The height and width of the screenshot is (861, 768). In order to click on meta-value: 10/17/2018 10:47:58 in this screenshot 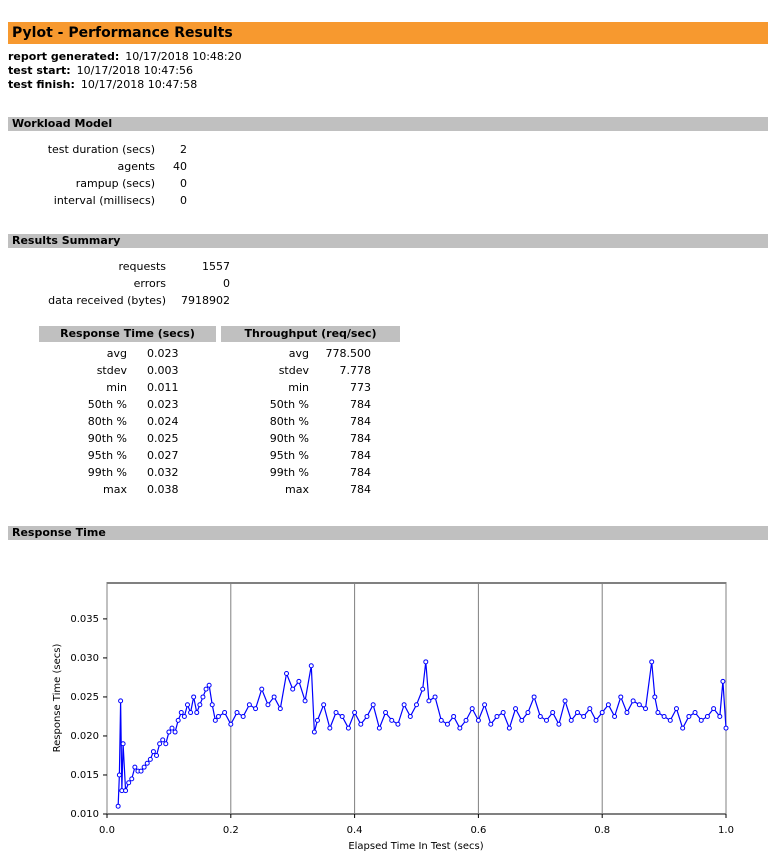, I will do `click(139, 84)`.